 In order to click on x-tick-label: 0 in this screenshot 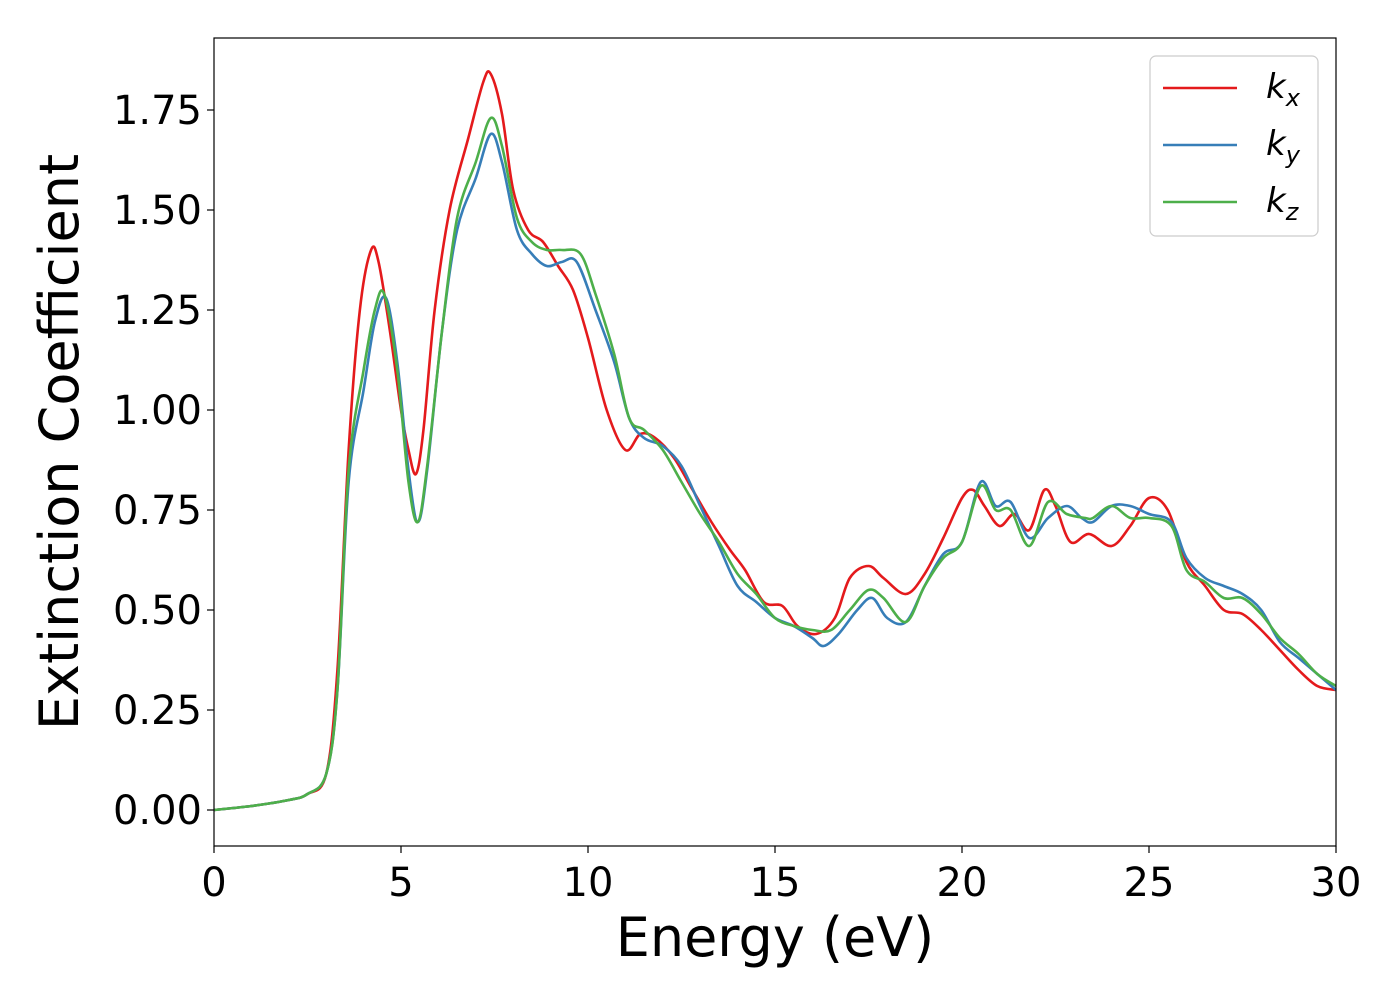, I will do `click(213, 883)`.